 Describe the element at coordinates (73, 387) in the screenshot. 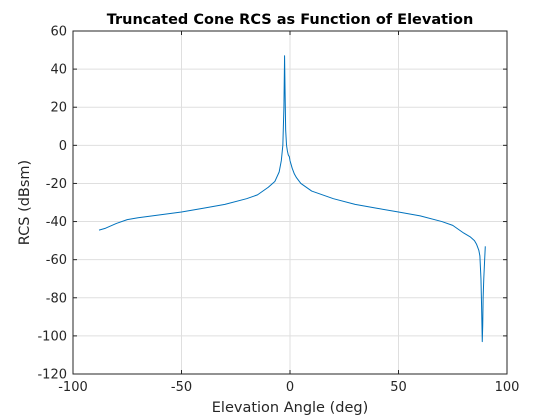

I see `x-tick-label: -100` at that location.